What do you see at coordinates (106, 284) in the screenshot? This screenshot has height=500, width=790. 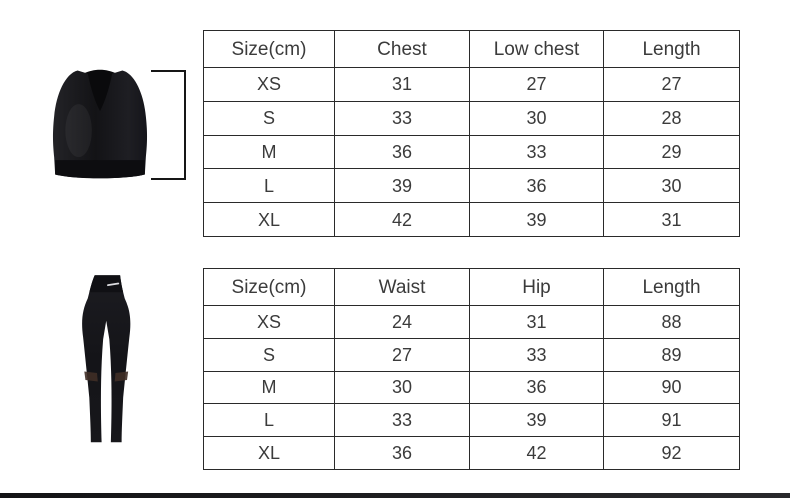 I see `leggings-waistband` at bounding box center [106, 284].